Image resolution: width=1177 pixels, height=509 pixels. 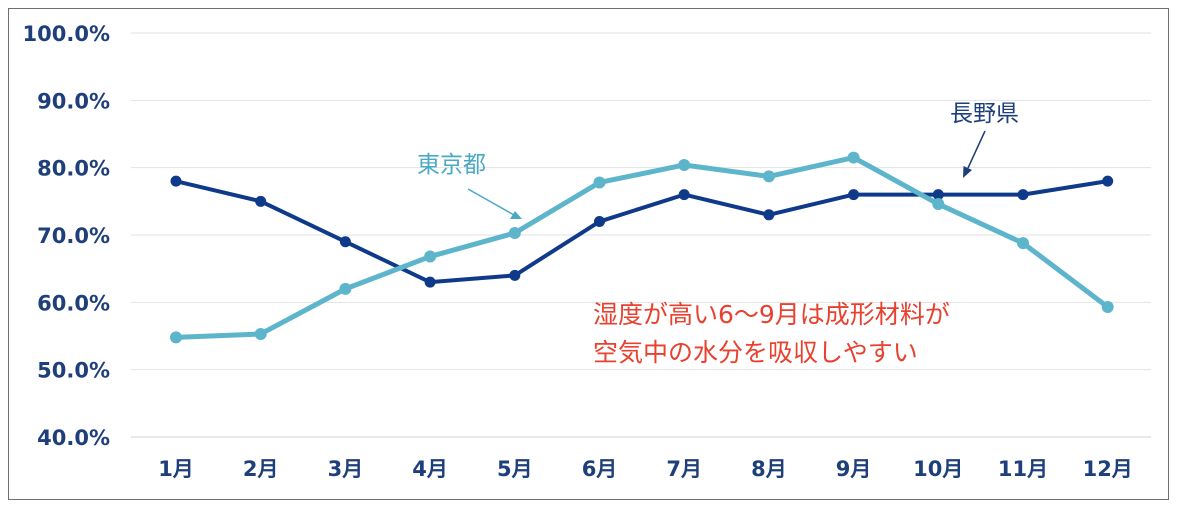 What do you see at coordinates (66, 34) in the screenshot?
I see `y-tick-label: 100.0%` at bounding box center [66, 34].